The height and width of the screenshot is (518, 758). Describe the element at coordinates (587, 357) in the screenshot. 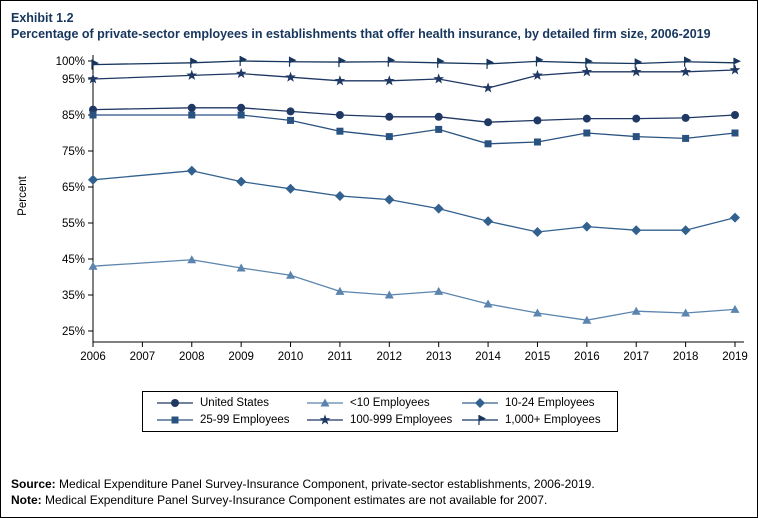

I see `x-tick-label: 2016` at that location.